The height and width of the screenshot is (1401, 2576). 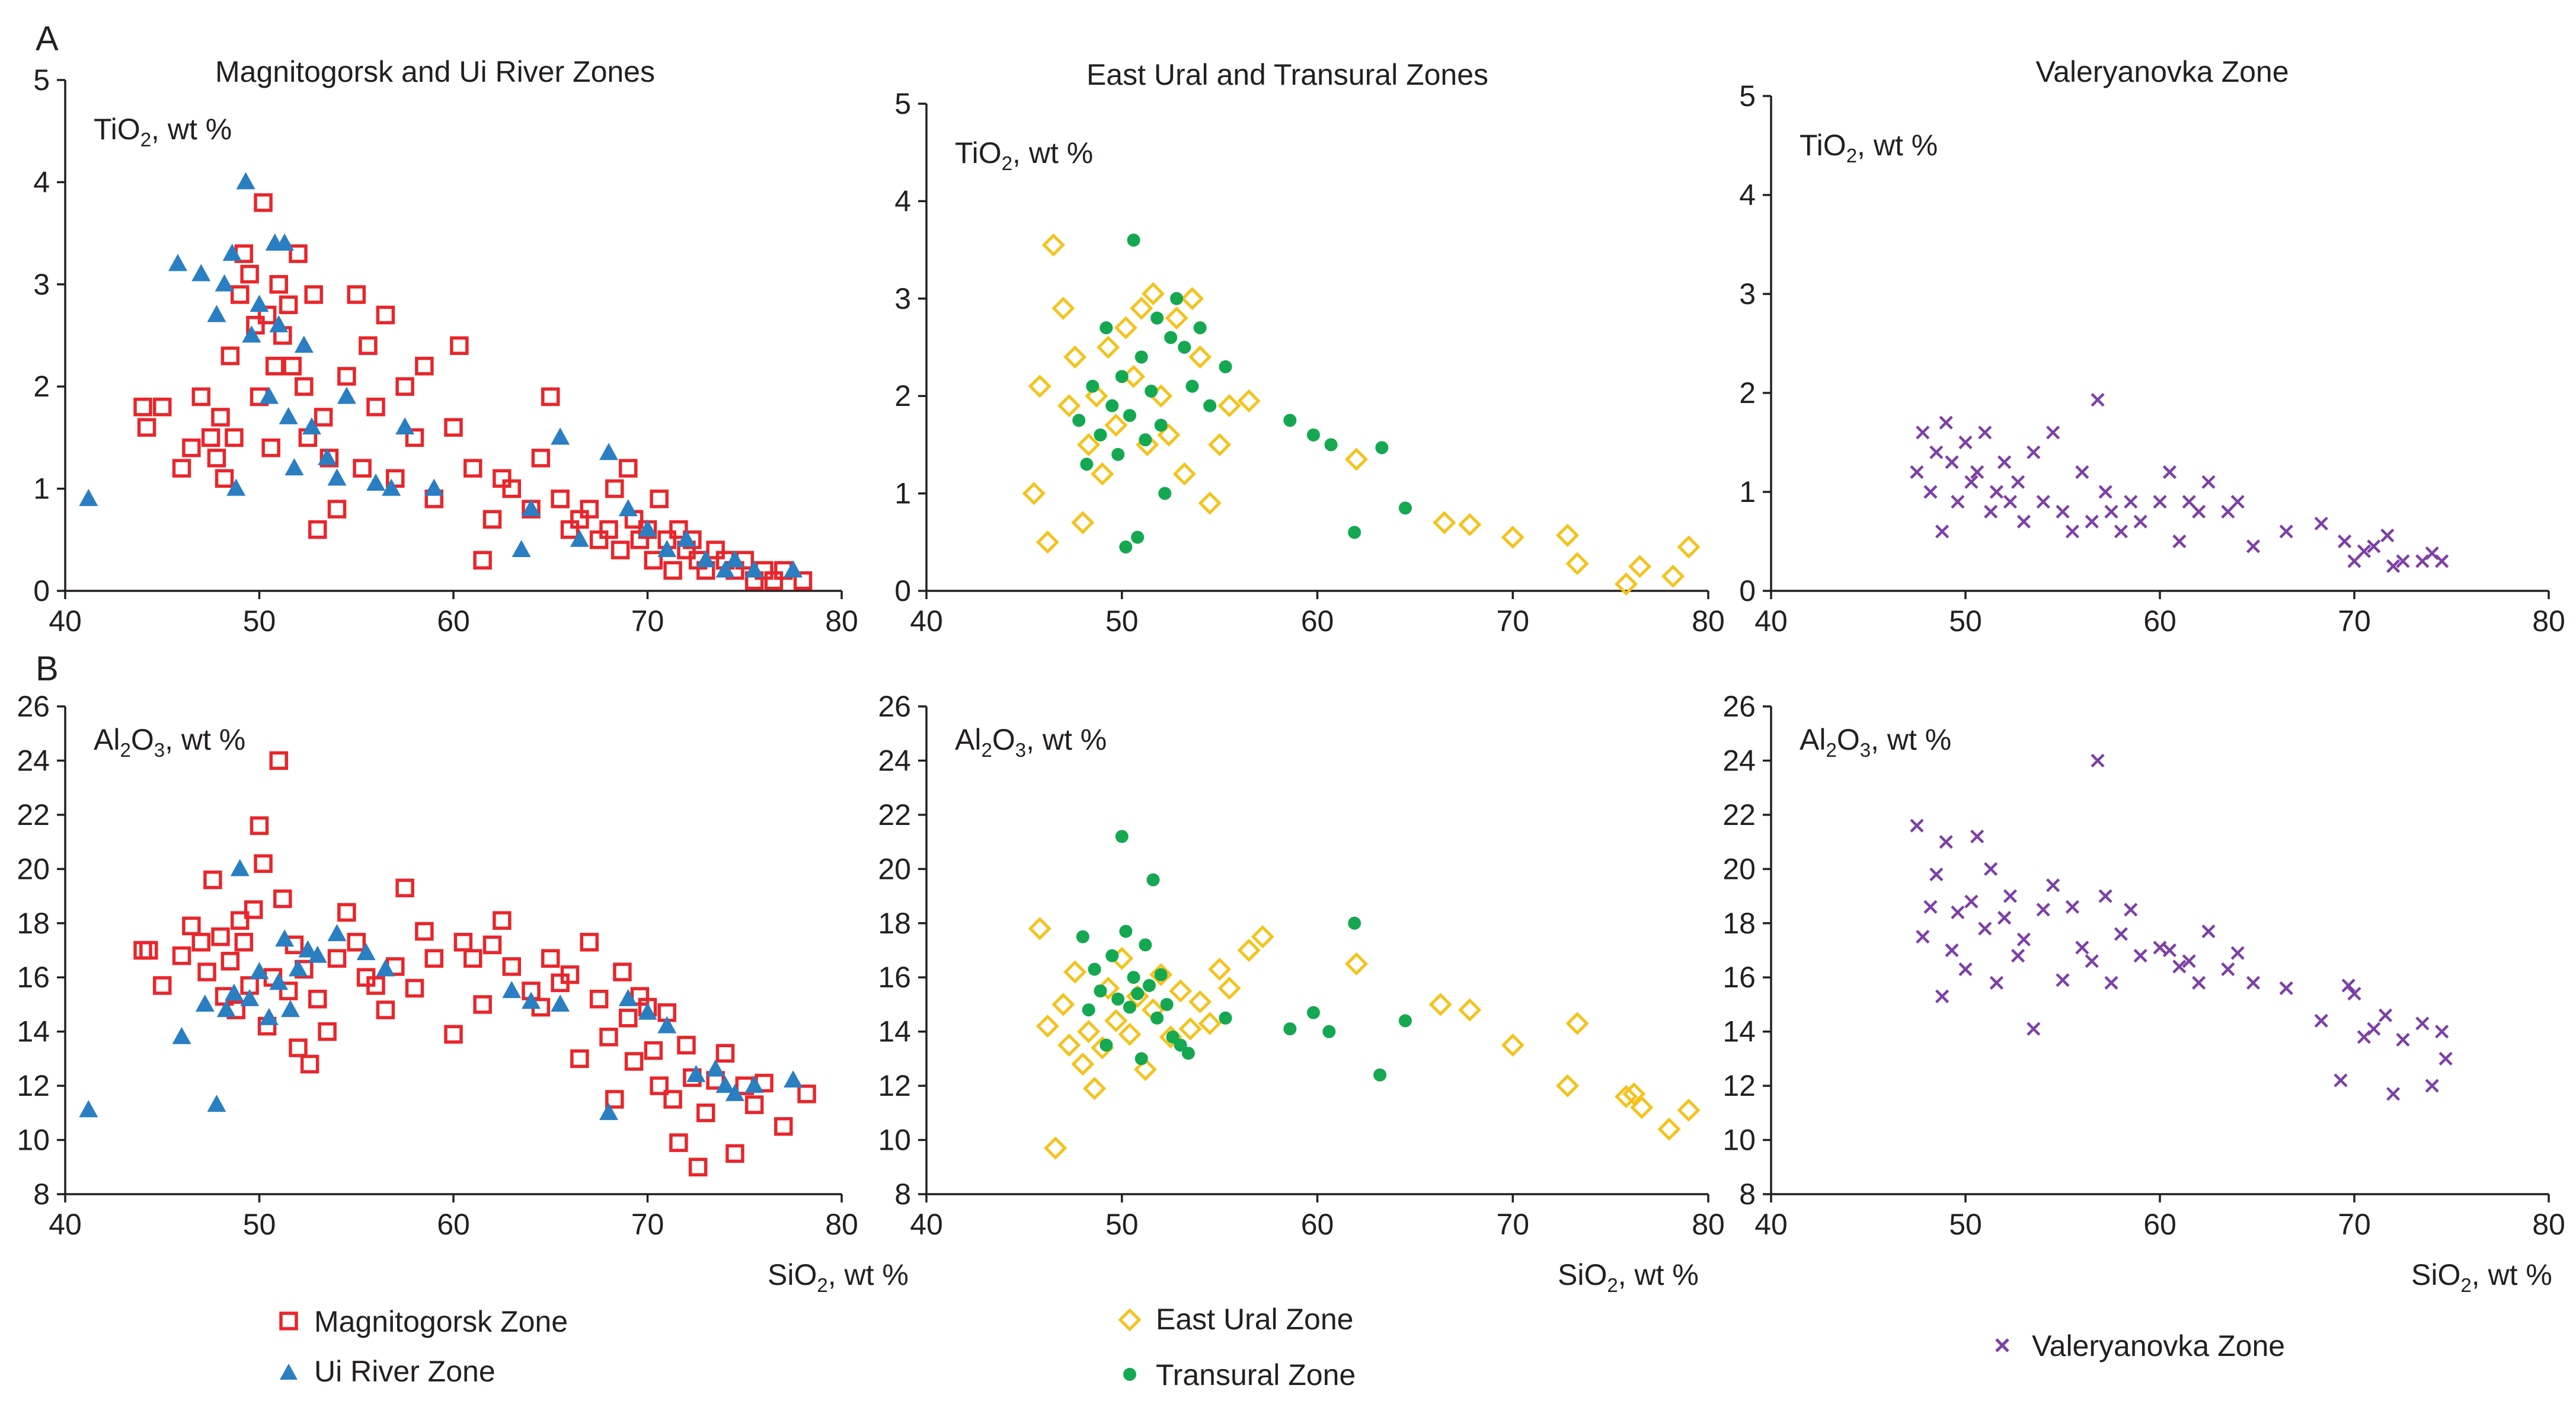 What do you see at coordinates (902, 298) in the screenshot?
I see `y-tick-label: 3` at bounding box center [902, 298].